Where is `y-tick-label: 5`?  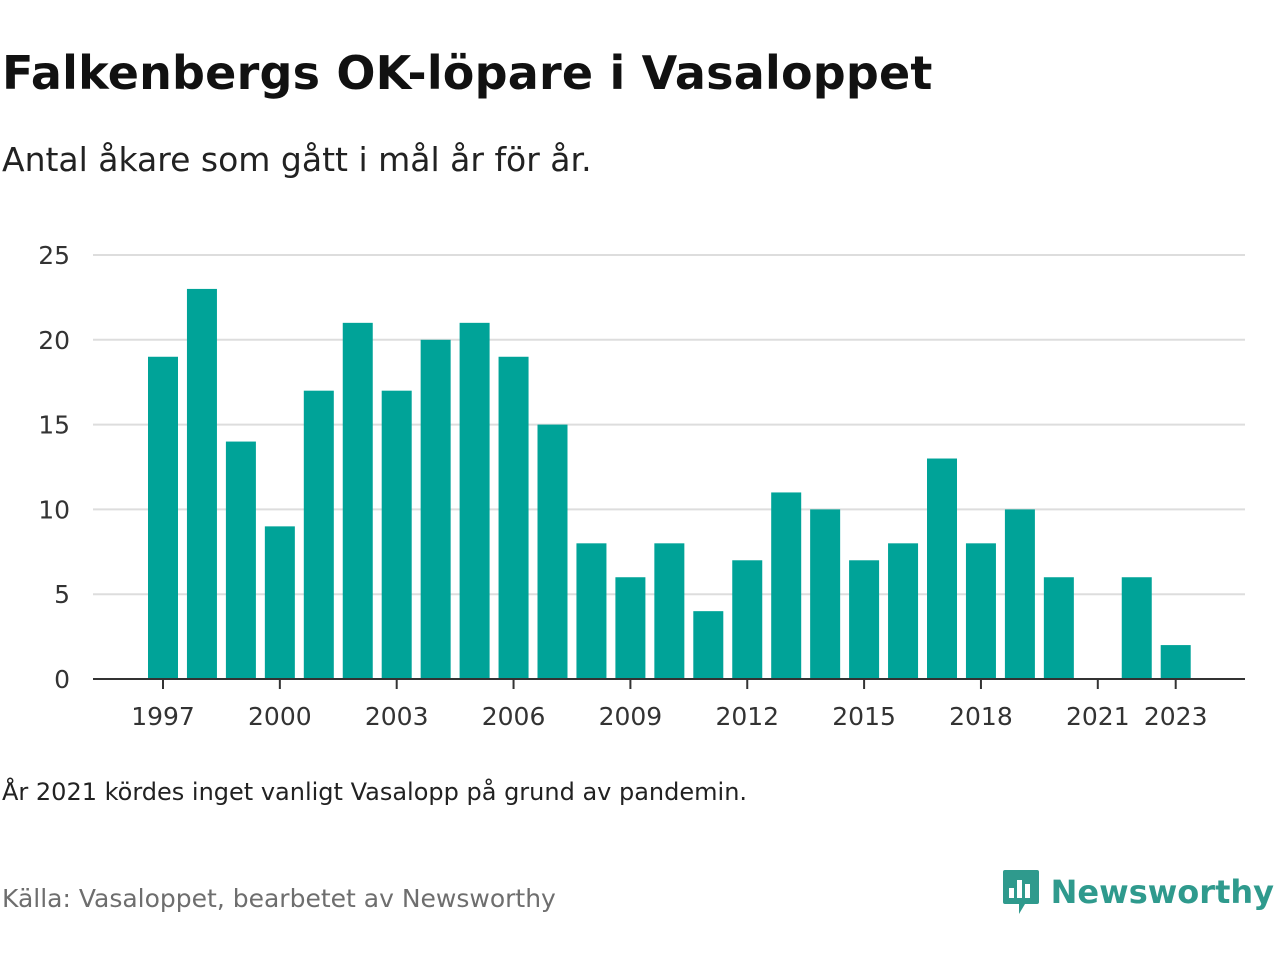 y-tick-label: 5 is located at coordinates (62, 594).